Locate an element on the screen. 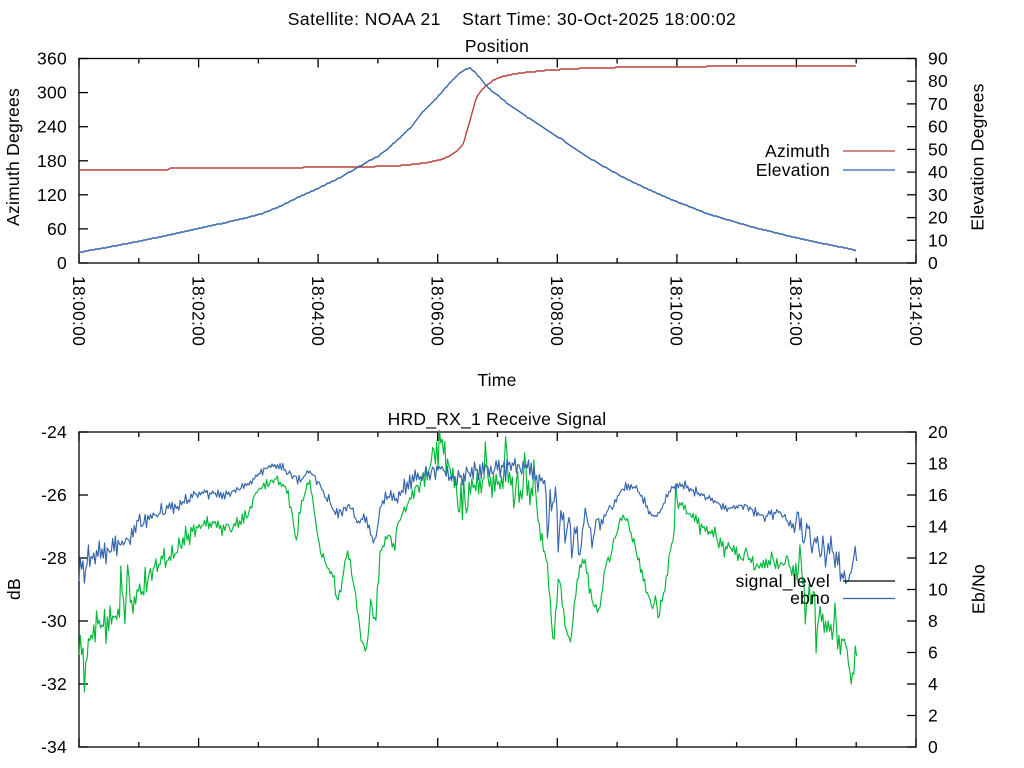 The height and width of the screenshot is (768, 1024). svg-text: 50 is located at coordinates (938, 149).